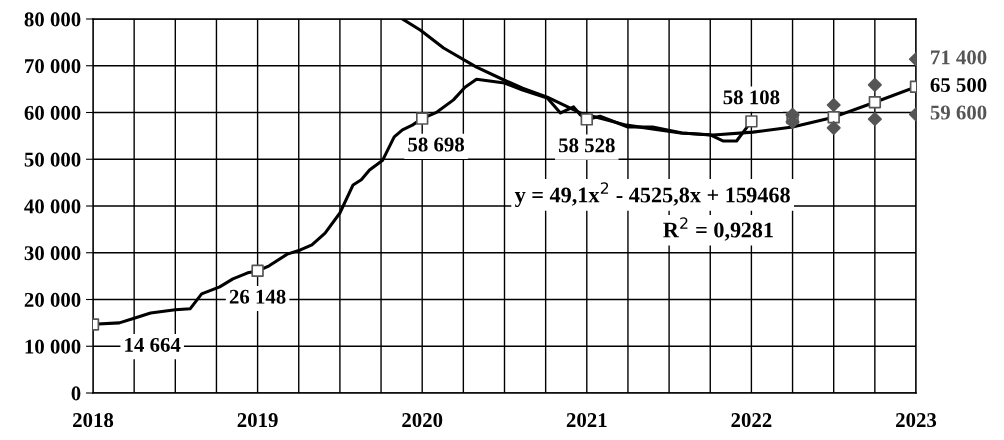 This screenshot has width=1004, height=440. Describe the element at coordinates (76, 393) in the screenshot. I see `y-tick-label: 0` at that location.